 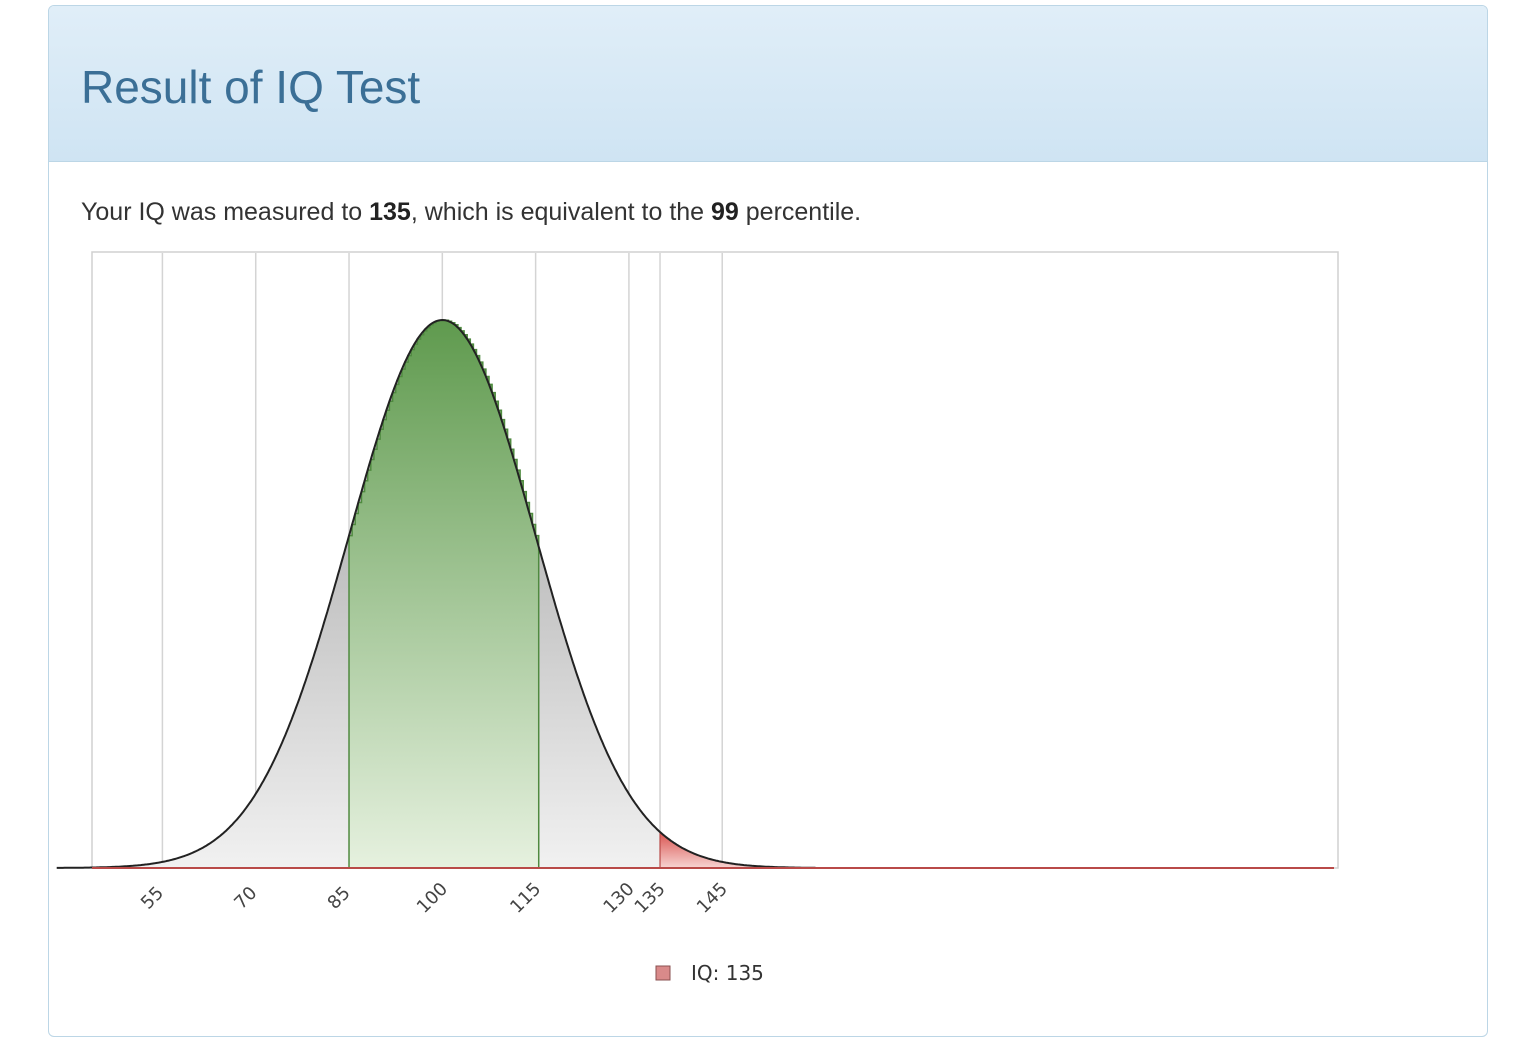 What do you see at coordinates (152, 898) in the screenshot?
I see `x-tick-label-55: 55` at bounding box center [152, 898].